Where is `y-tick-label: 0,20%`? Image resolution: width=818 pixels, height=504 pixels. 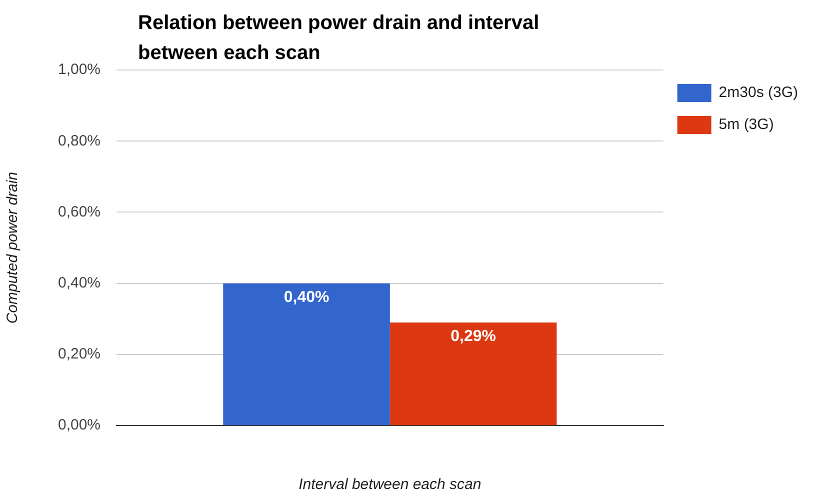
y-tick-label: 0,20% is located at coordinates (79, 354).